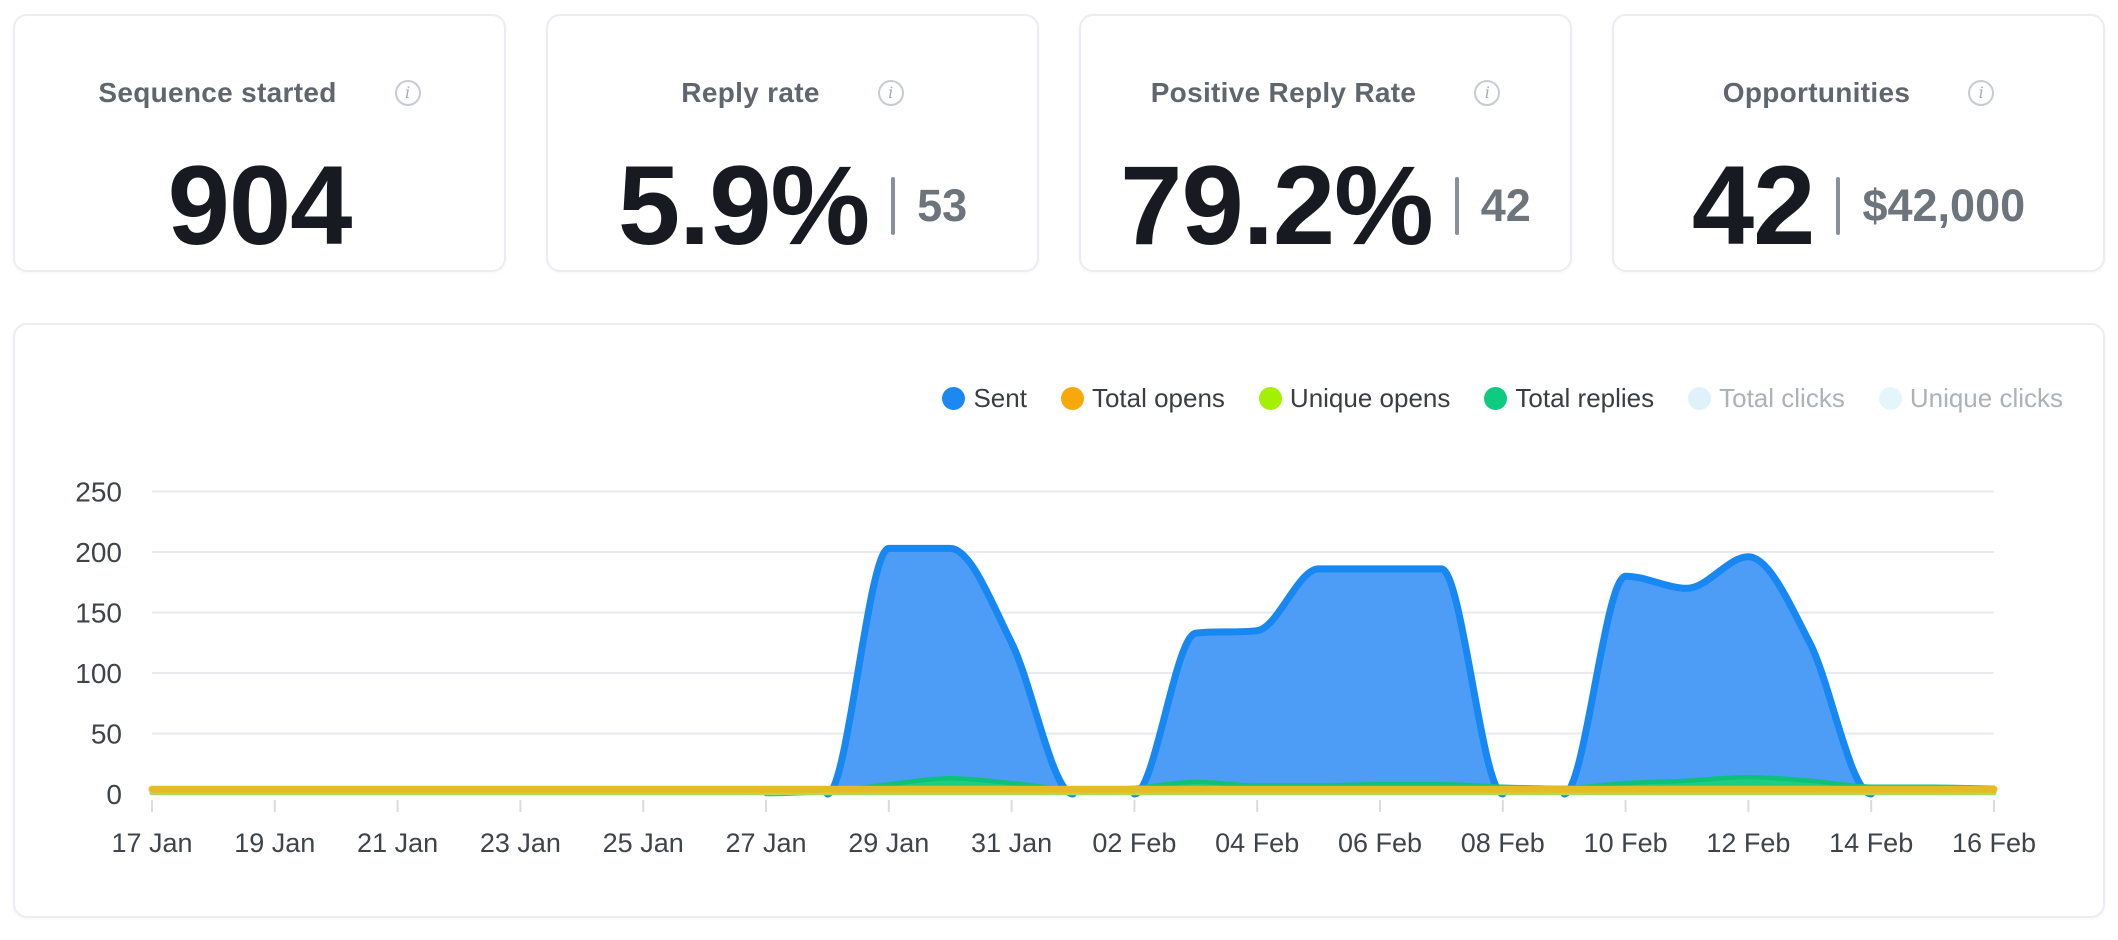 The width and height of the screenshot is (2118, 940). Describe the element at coordinates (98, 673) in the screenshot. I see `y-axis-label: 100` at that location.